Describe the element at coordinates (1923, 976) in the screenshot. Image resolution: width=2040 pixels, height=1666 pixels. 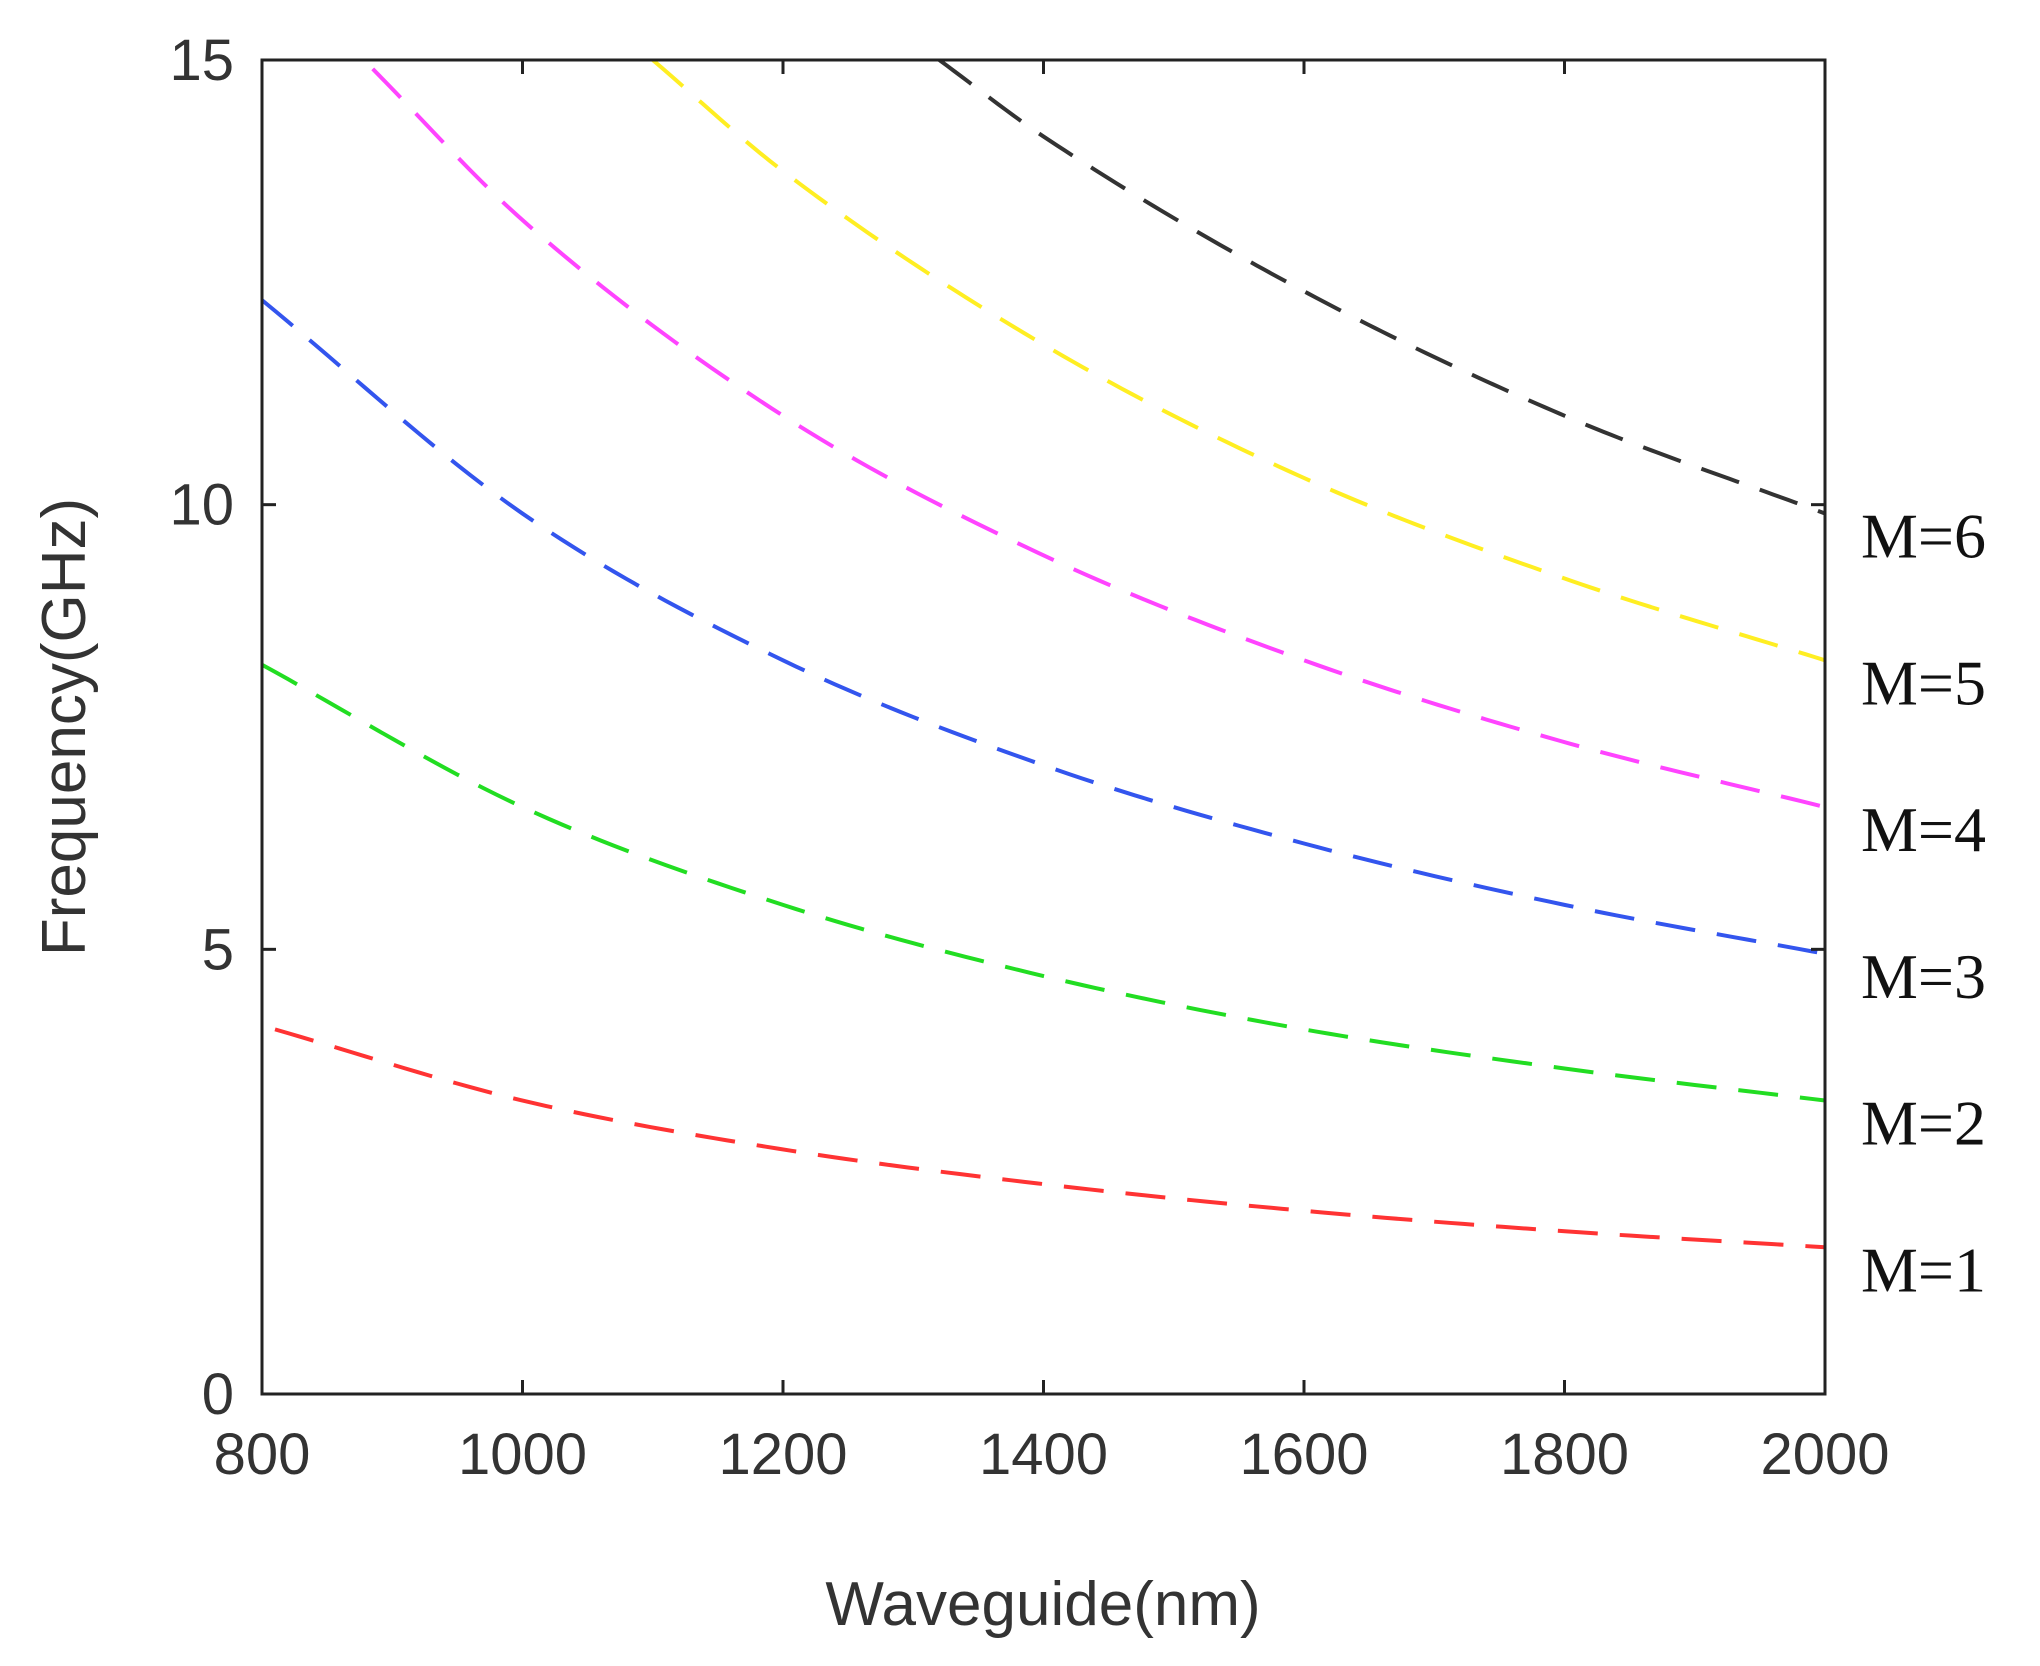
I see `series-label-m3: M=3` at that location.